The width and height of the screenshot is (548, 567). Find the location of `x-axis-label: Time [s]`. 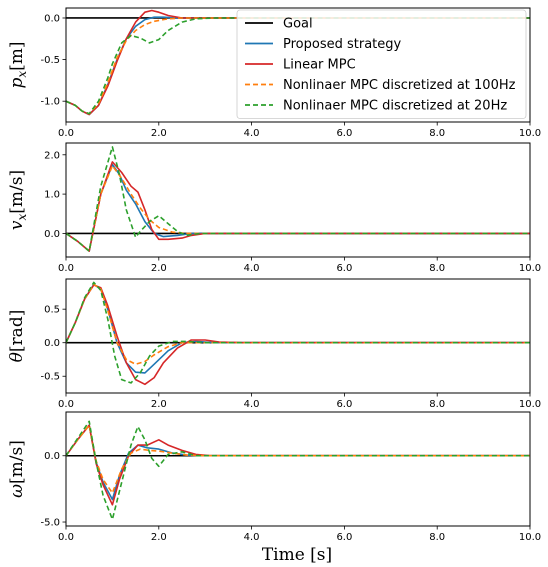

x-axis-label: Time [s] is located at coordinates (297, 555).